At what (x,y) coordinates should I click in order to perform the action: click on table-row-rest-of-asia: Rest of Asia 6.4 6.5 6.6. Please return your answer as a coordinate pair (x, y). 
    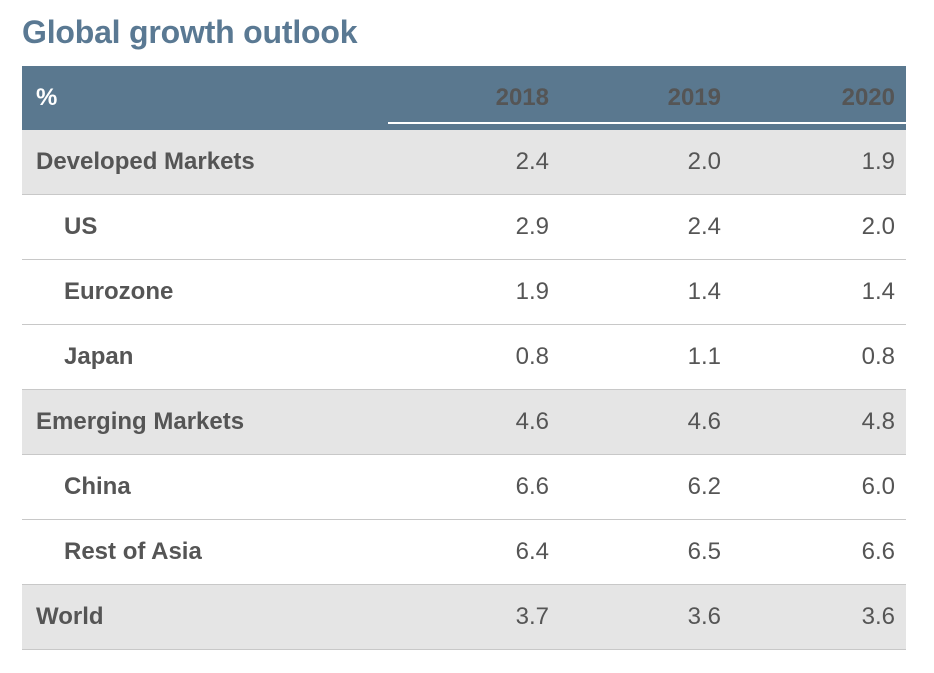
    Looking at the image, I should click on (464, 552).